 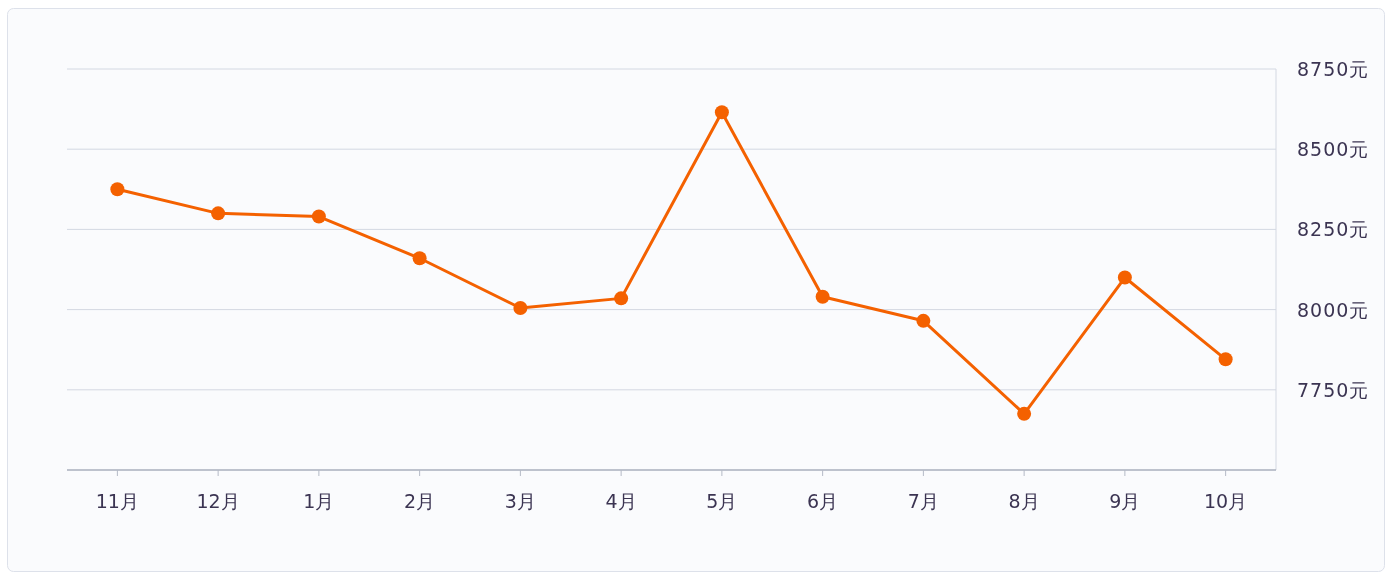 What do you see at coordinates (1333, 389) in the screenshot?
I see `y-tick-label: 7750元` at bounding box center [1333, 389].